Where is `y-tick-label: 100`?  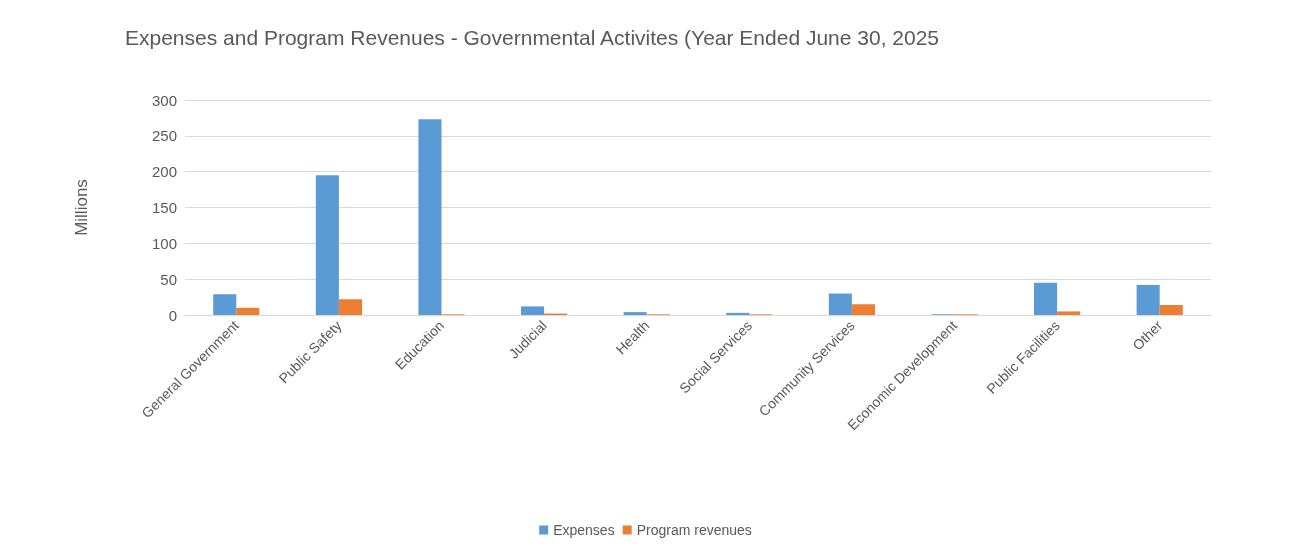 y-tick-label: 100 is located at coordinates (164, 243).